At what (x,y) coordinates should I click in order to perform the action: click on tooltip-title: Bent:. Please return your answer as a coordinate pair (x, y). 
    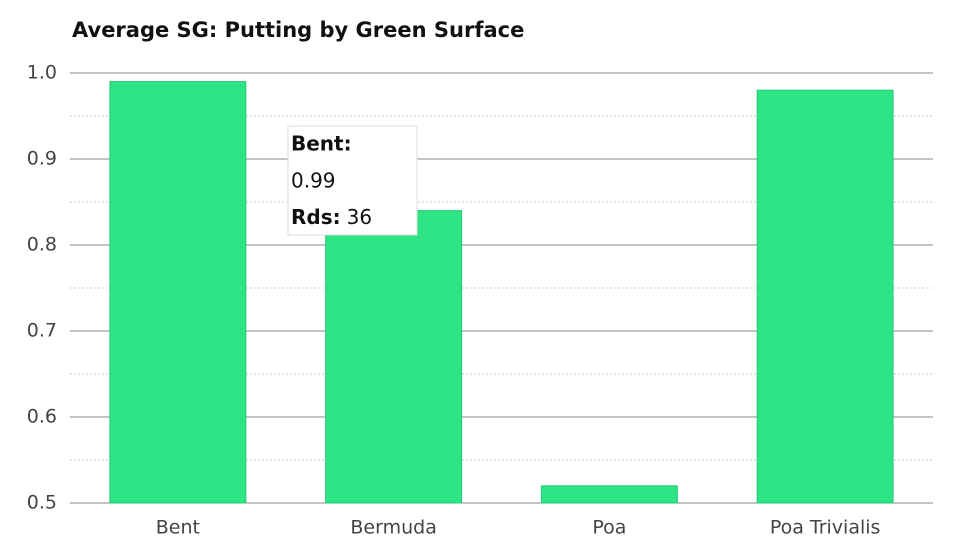
    Looking at the image, I should click on (321, 144).